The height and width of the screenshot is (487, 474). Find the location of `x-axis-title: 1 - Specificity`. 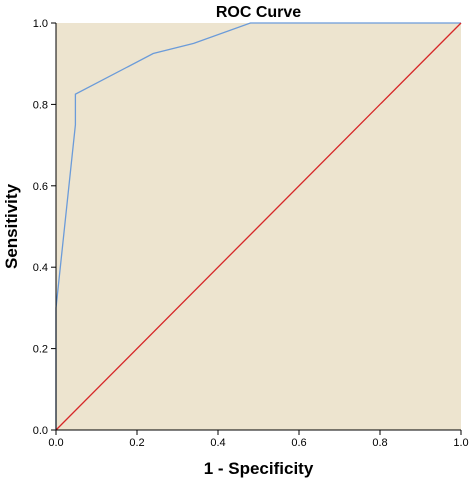

x-axis-title: 1 - Specificity is located at coordinates (259, 468).